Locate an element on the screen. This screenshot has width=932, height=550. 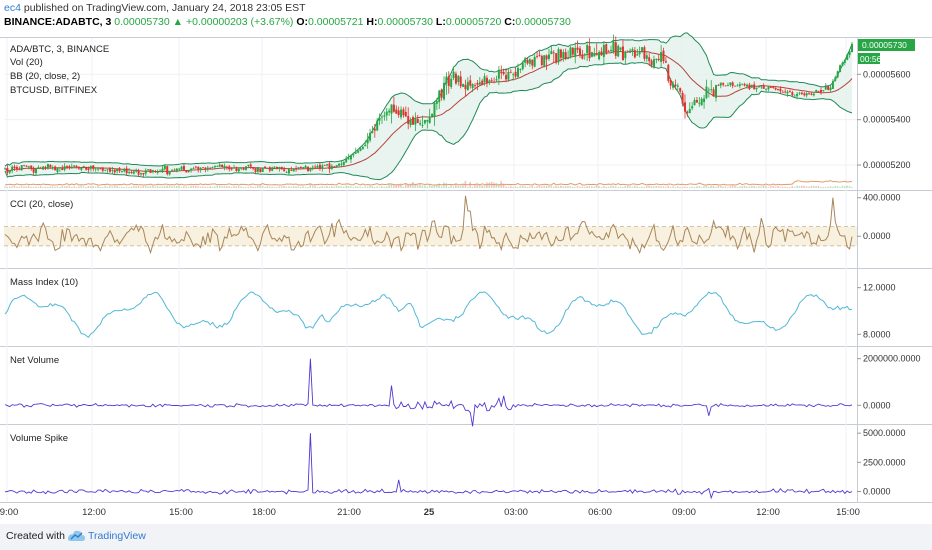
cci-axis-label: 0.0000 is located at coordinates (877, 236).